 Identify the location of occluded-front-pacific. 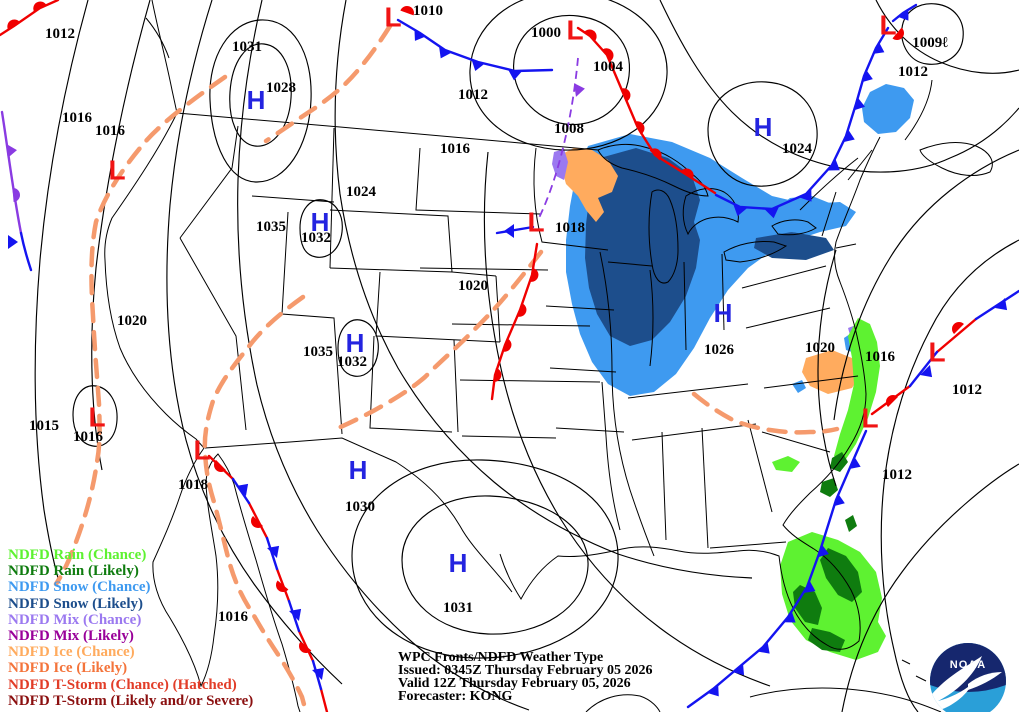
(11, 172).